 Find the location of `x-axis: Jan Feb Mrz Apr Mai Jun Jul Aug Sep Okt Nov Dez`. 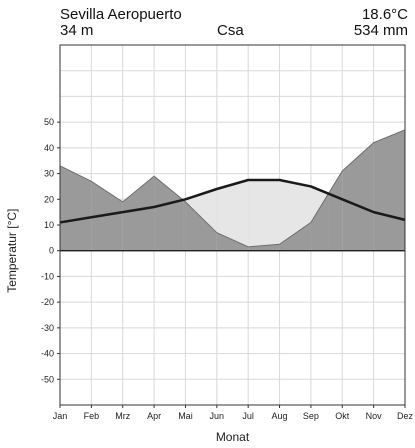

x-axis: Jan Feb Mrz Apr Mai Jun Jul Aug Sep Okt Nov Dez is located at coordinates (233, 413).